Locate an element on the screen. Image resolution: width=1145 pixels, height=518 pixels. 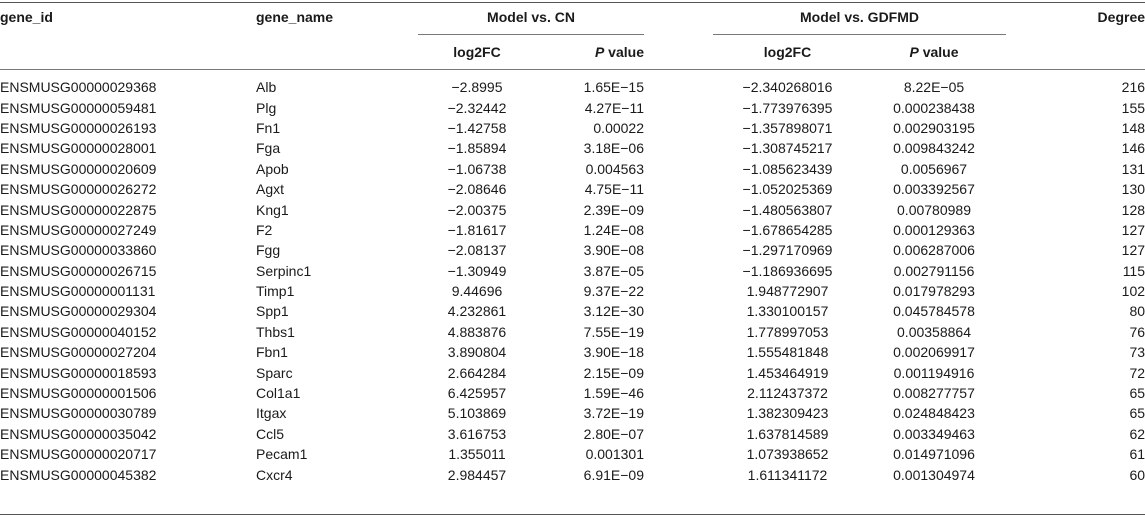
header-model-vs-gdfmd: Model vs. GDFMD is located at coordinates (860, 17).